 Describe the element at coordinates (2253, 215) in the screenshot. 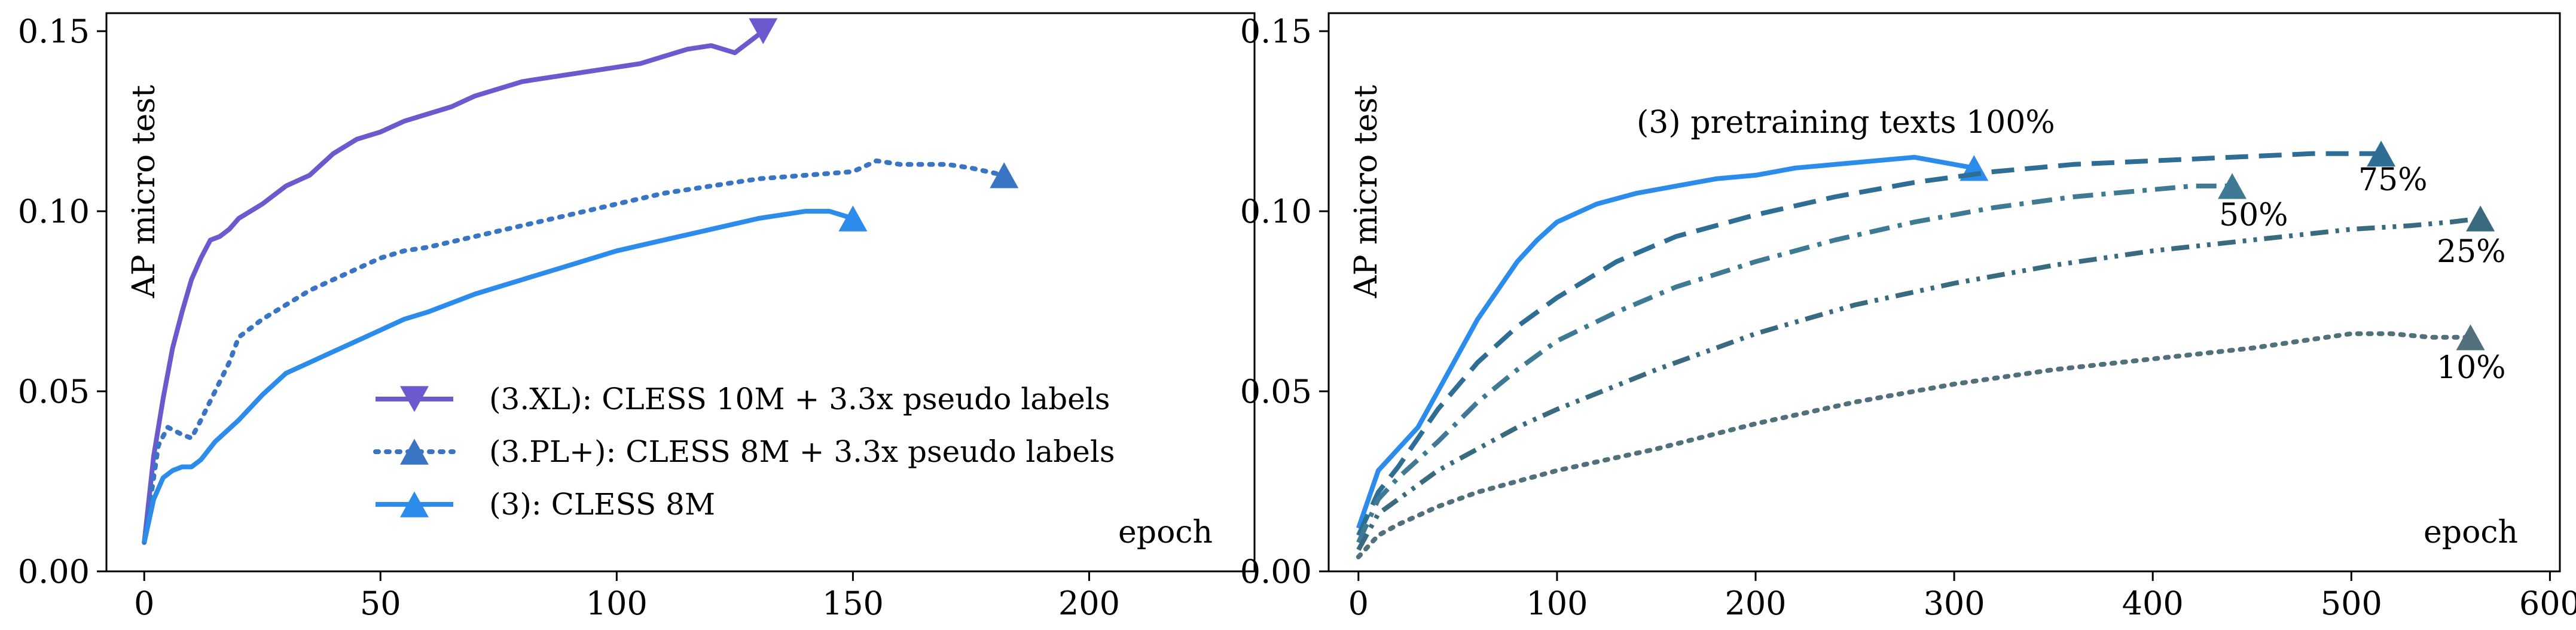

I see `series-annotation: 50%` at that location.